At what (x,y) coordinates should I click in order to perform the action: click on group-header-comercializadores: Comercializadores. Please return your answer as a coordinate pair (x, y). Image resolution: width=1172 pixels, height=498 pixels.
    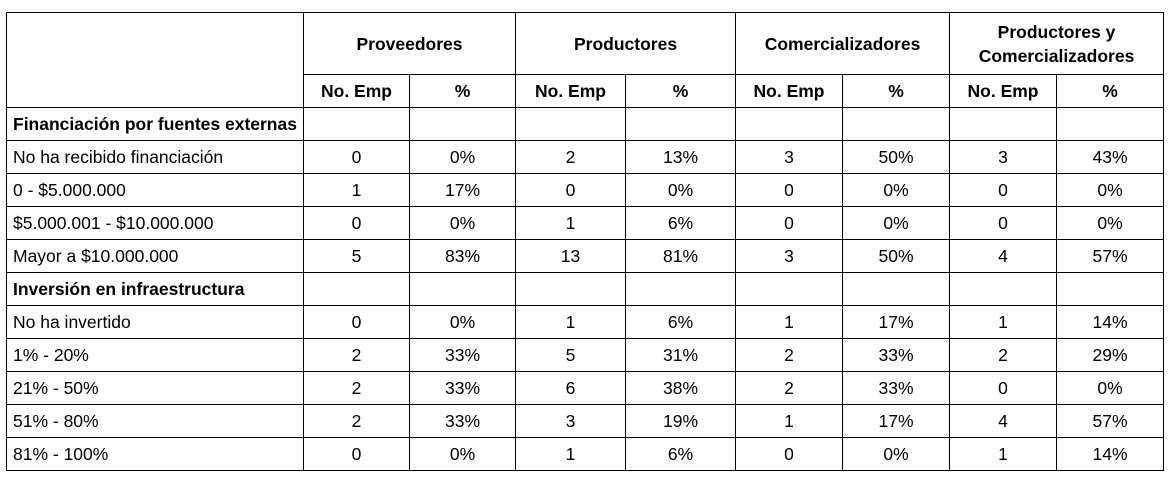
    Looking at the image, I should click on (843, 43).